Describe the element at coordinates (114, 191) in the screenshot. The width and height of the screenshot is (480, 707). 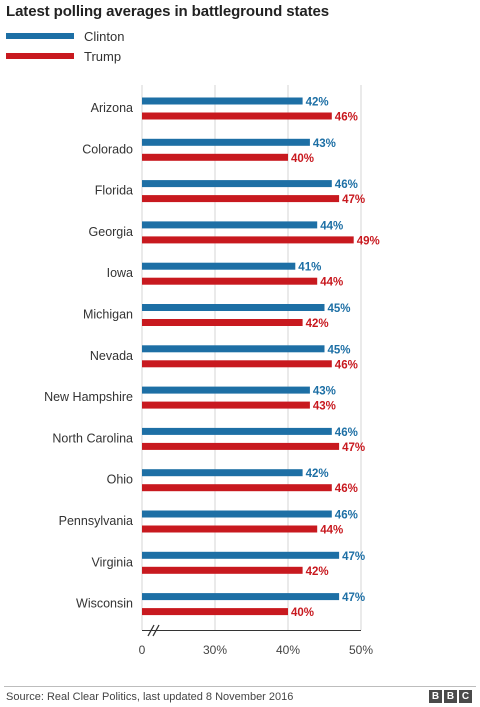
I see `category-label: Florida` at that location.